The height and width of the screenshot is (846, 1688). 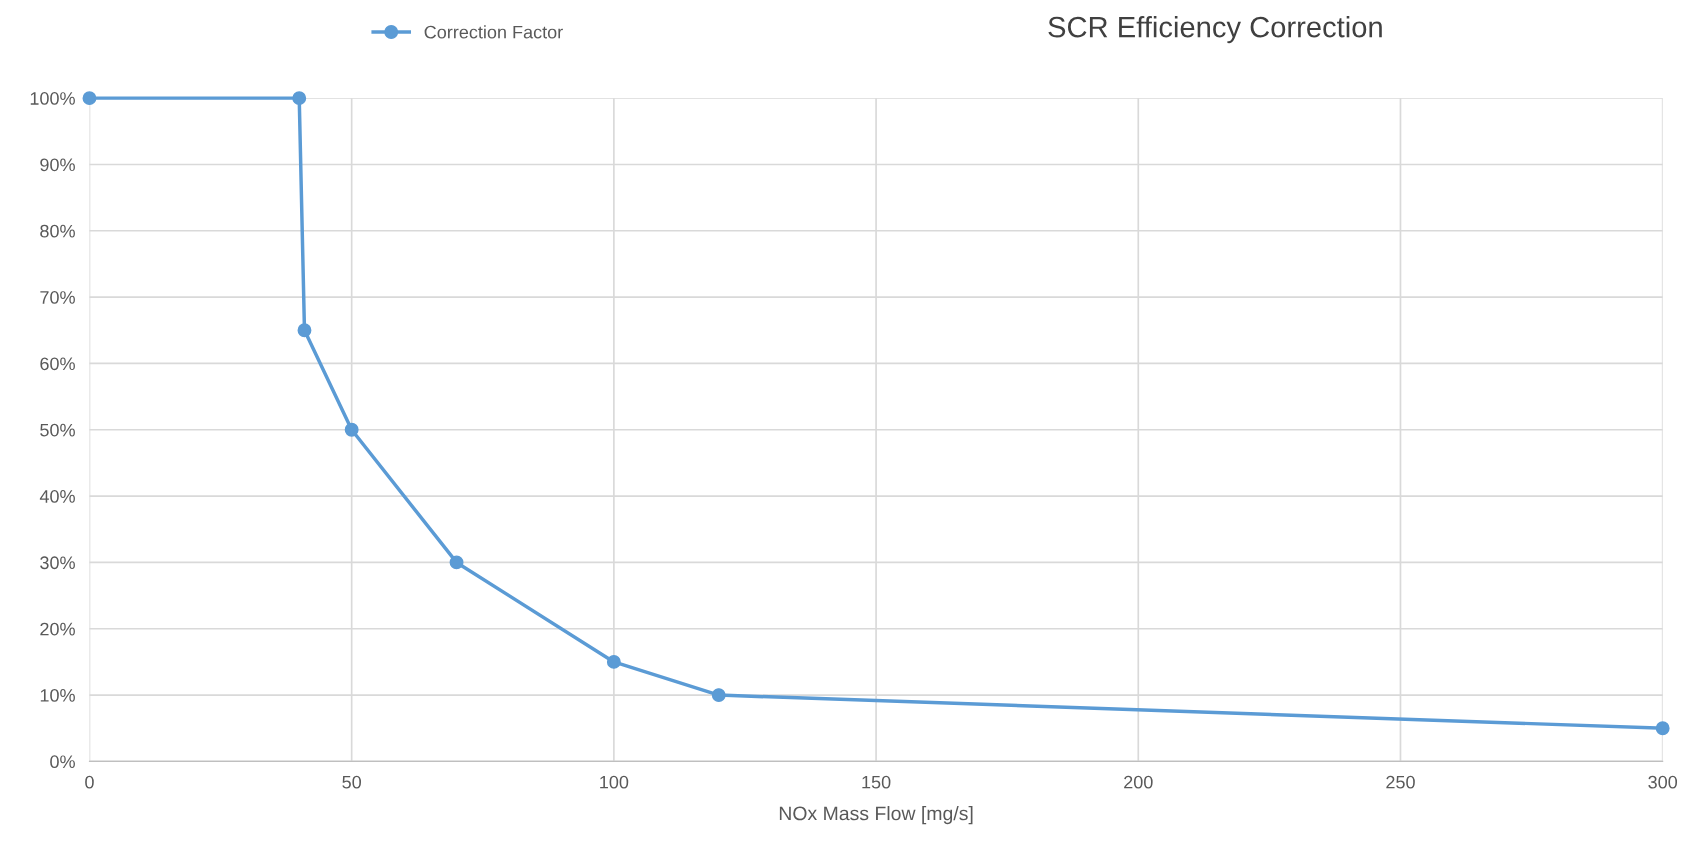 I want to click on x-axis-title: NOx Mass Flow [mg/s], so click(x=876, y=815).